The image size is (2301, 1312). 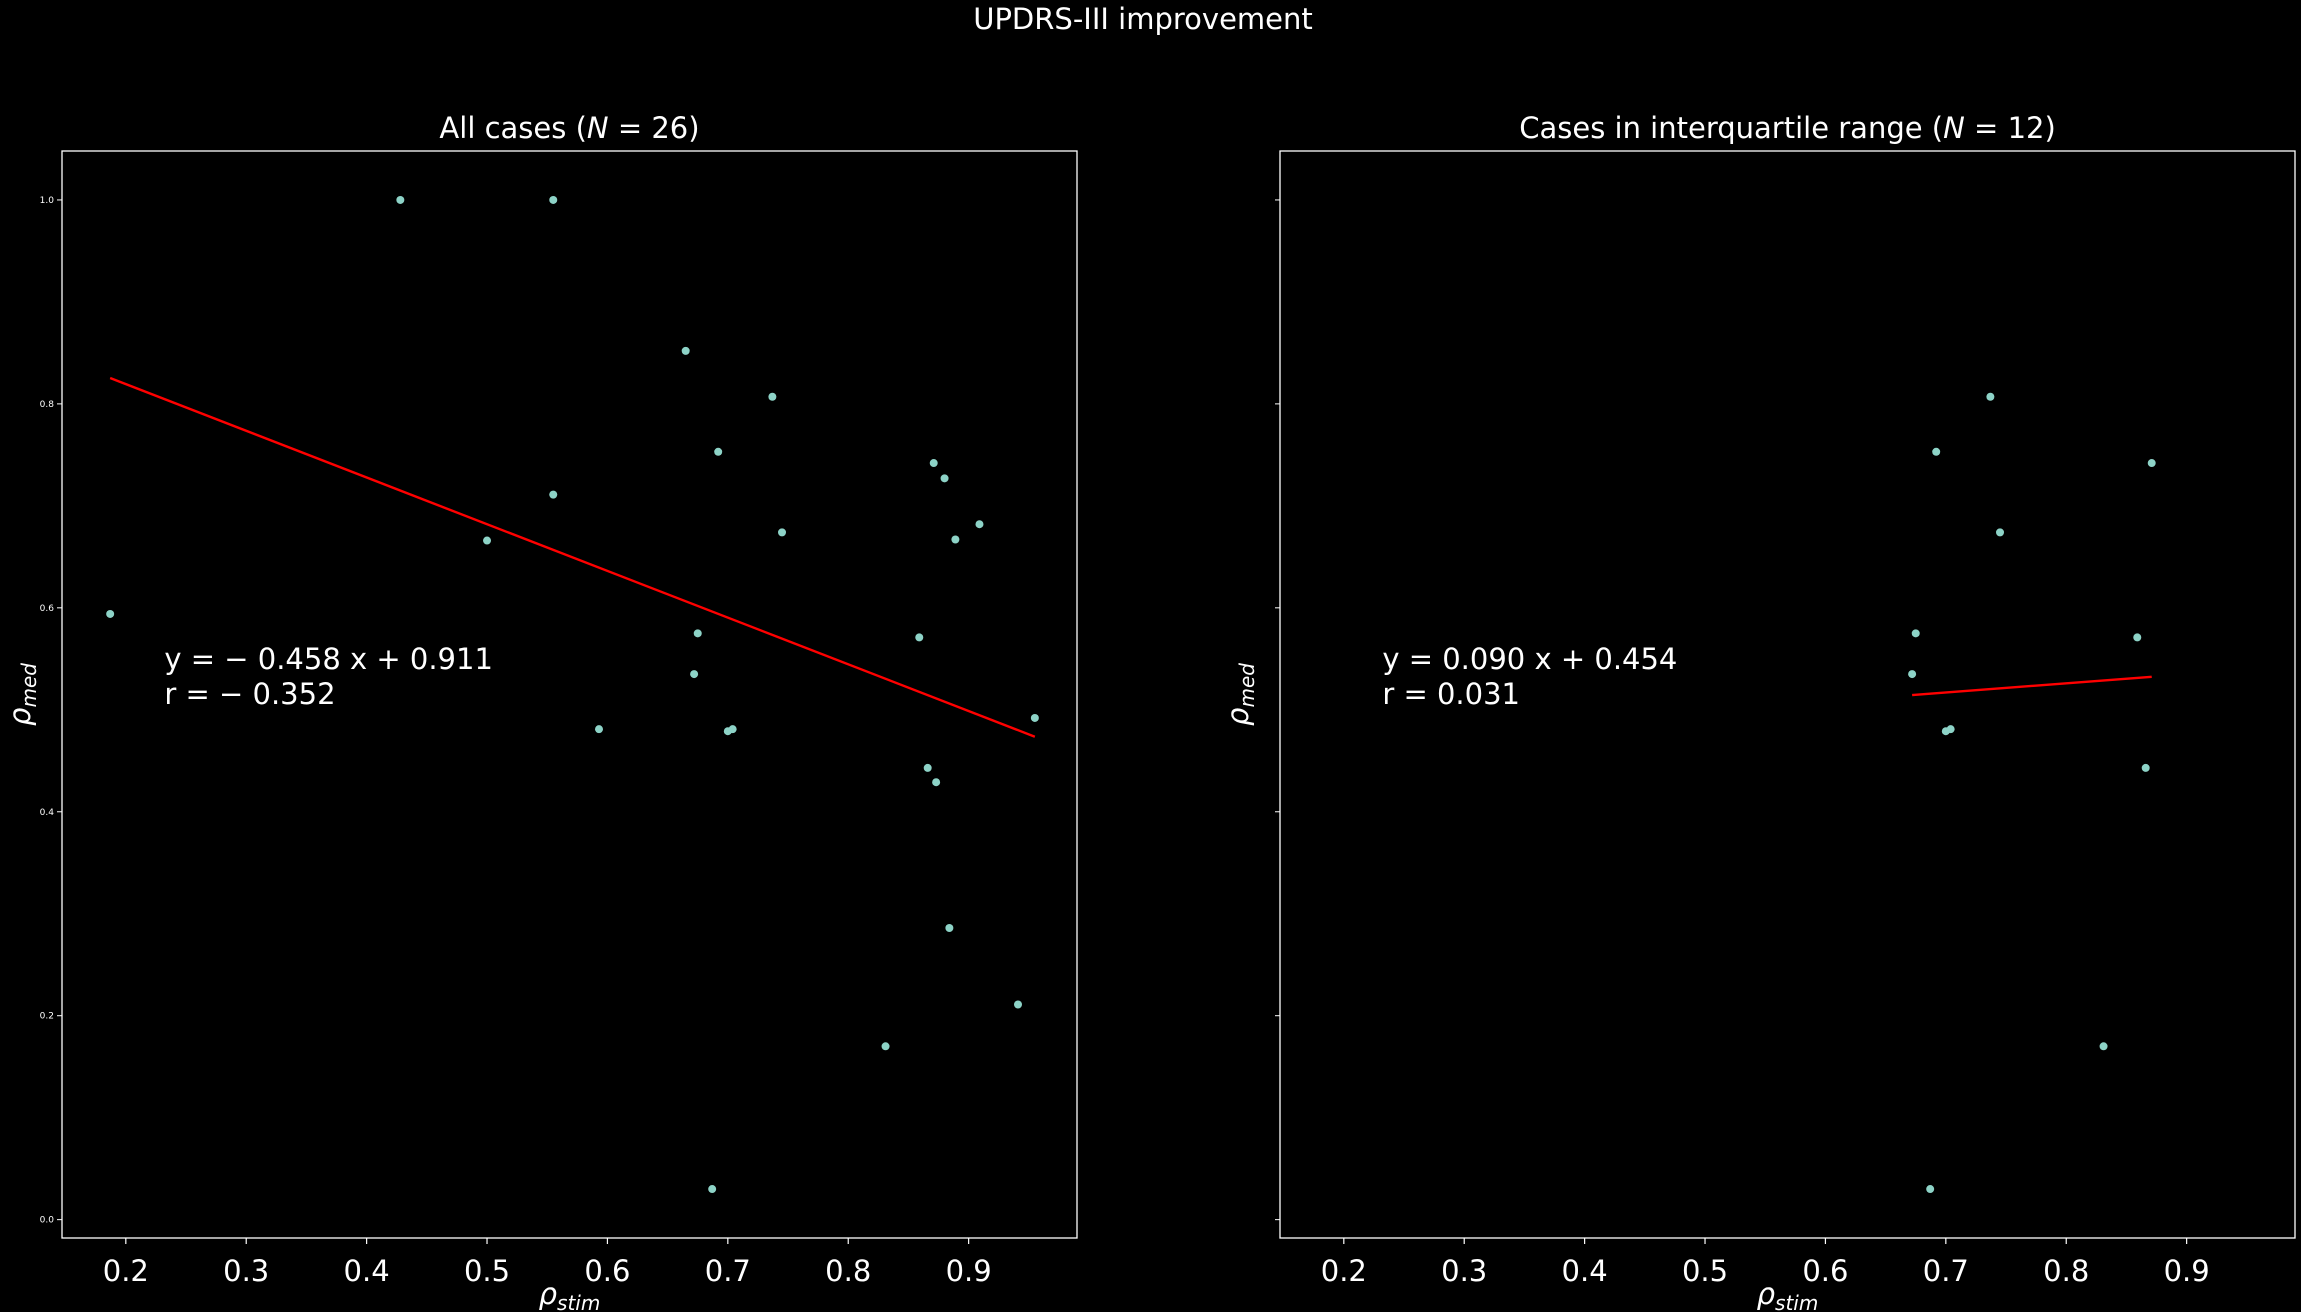 I want to click on y-tick-label: 0.2, so click(x=47, y=1017).